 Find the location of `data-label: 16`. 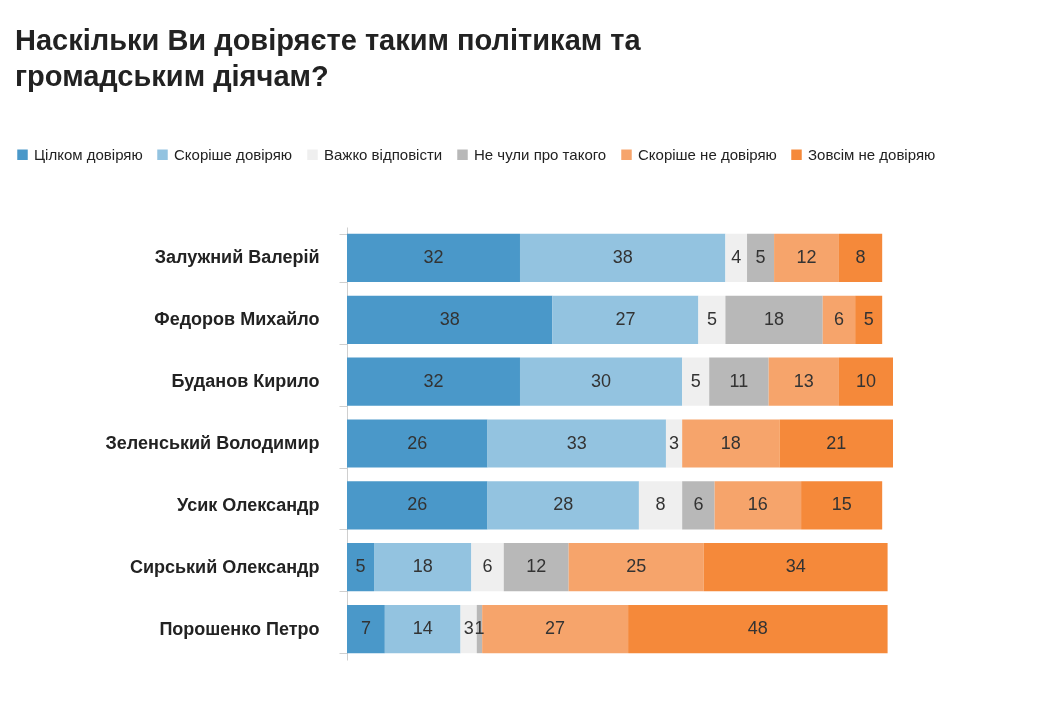

data-label: 16 is located at coordinates (757, 504).